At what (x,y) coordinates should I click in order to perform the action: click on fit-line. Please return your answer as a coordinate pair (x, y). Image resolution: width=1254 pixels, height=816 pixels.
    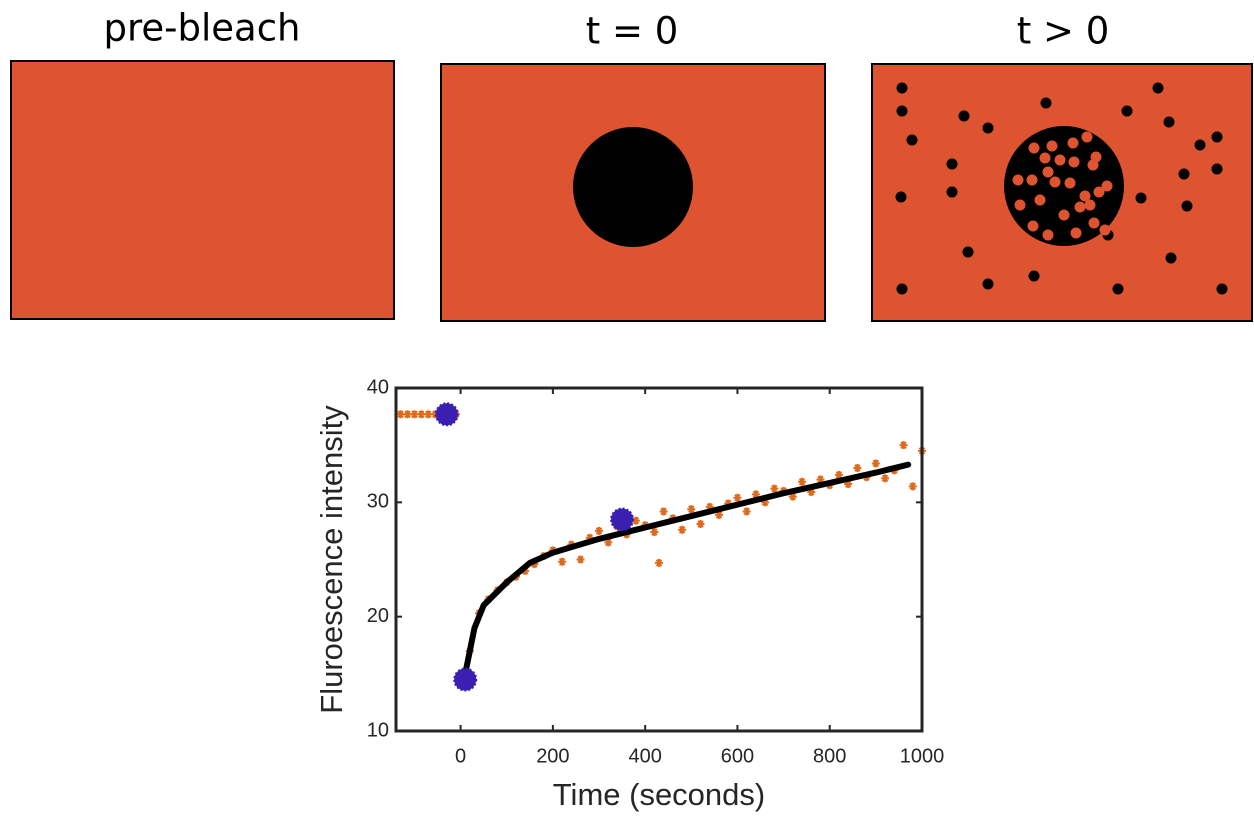
    Looking at the image, I should click on (687, 569).